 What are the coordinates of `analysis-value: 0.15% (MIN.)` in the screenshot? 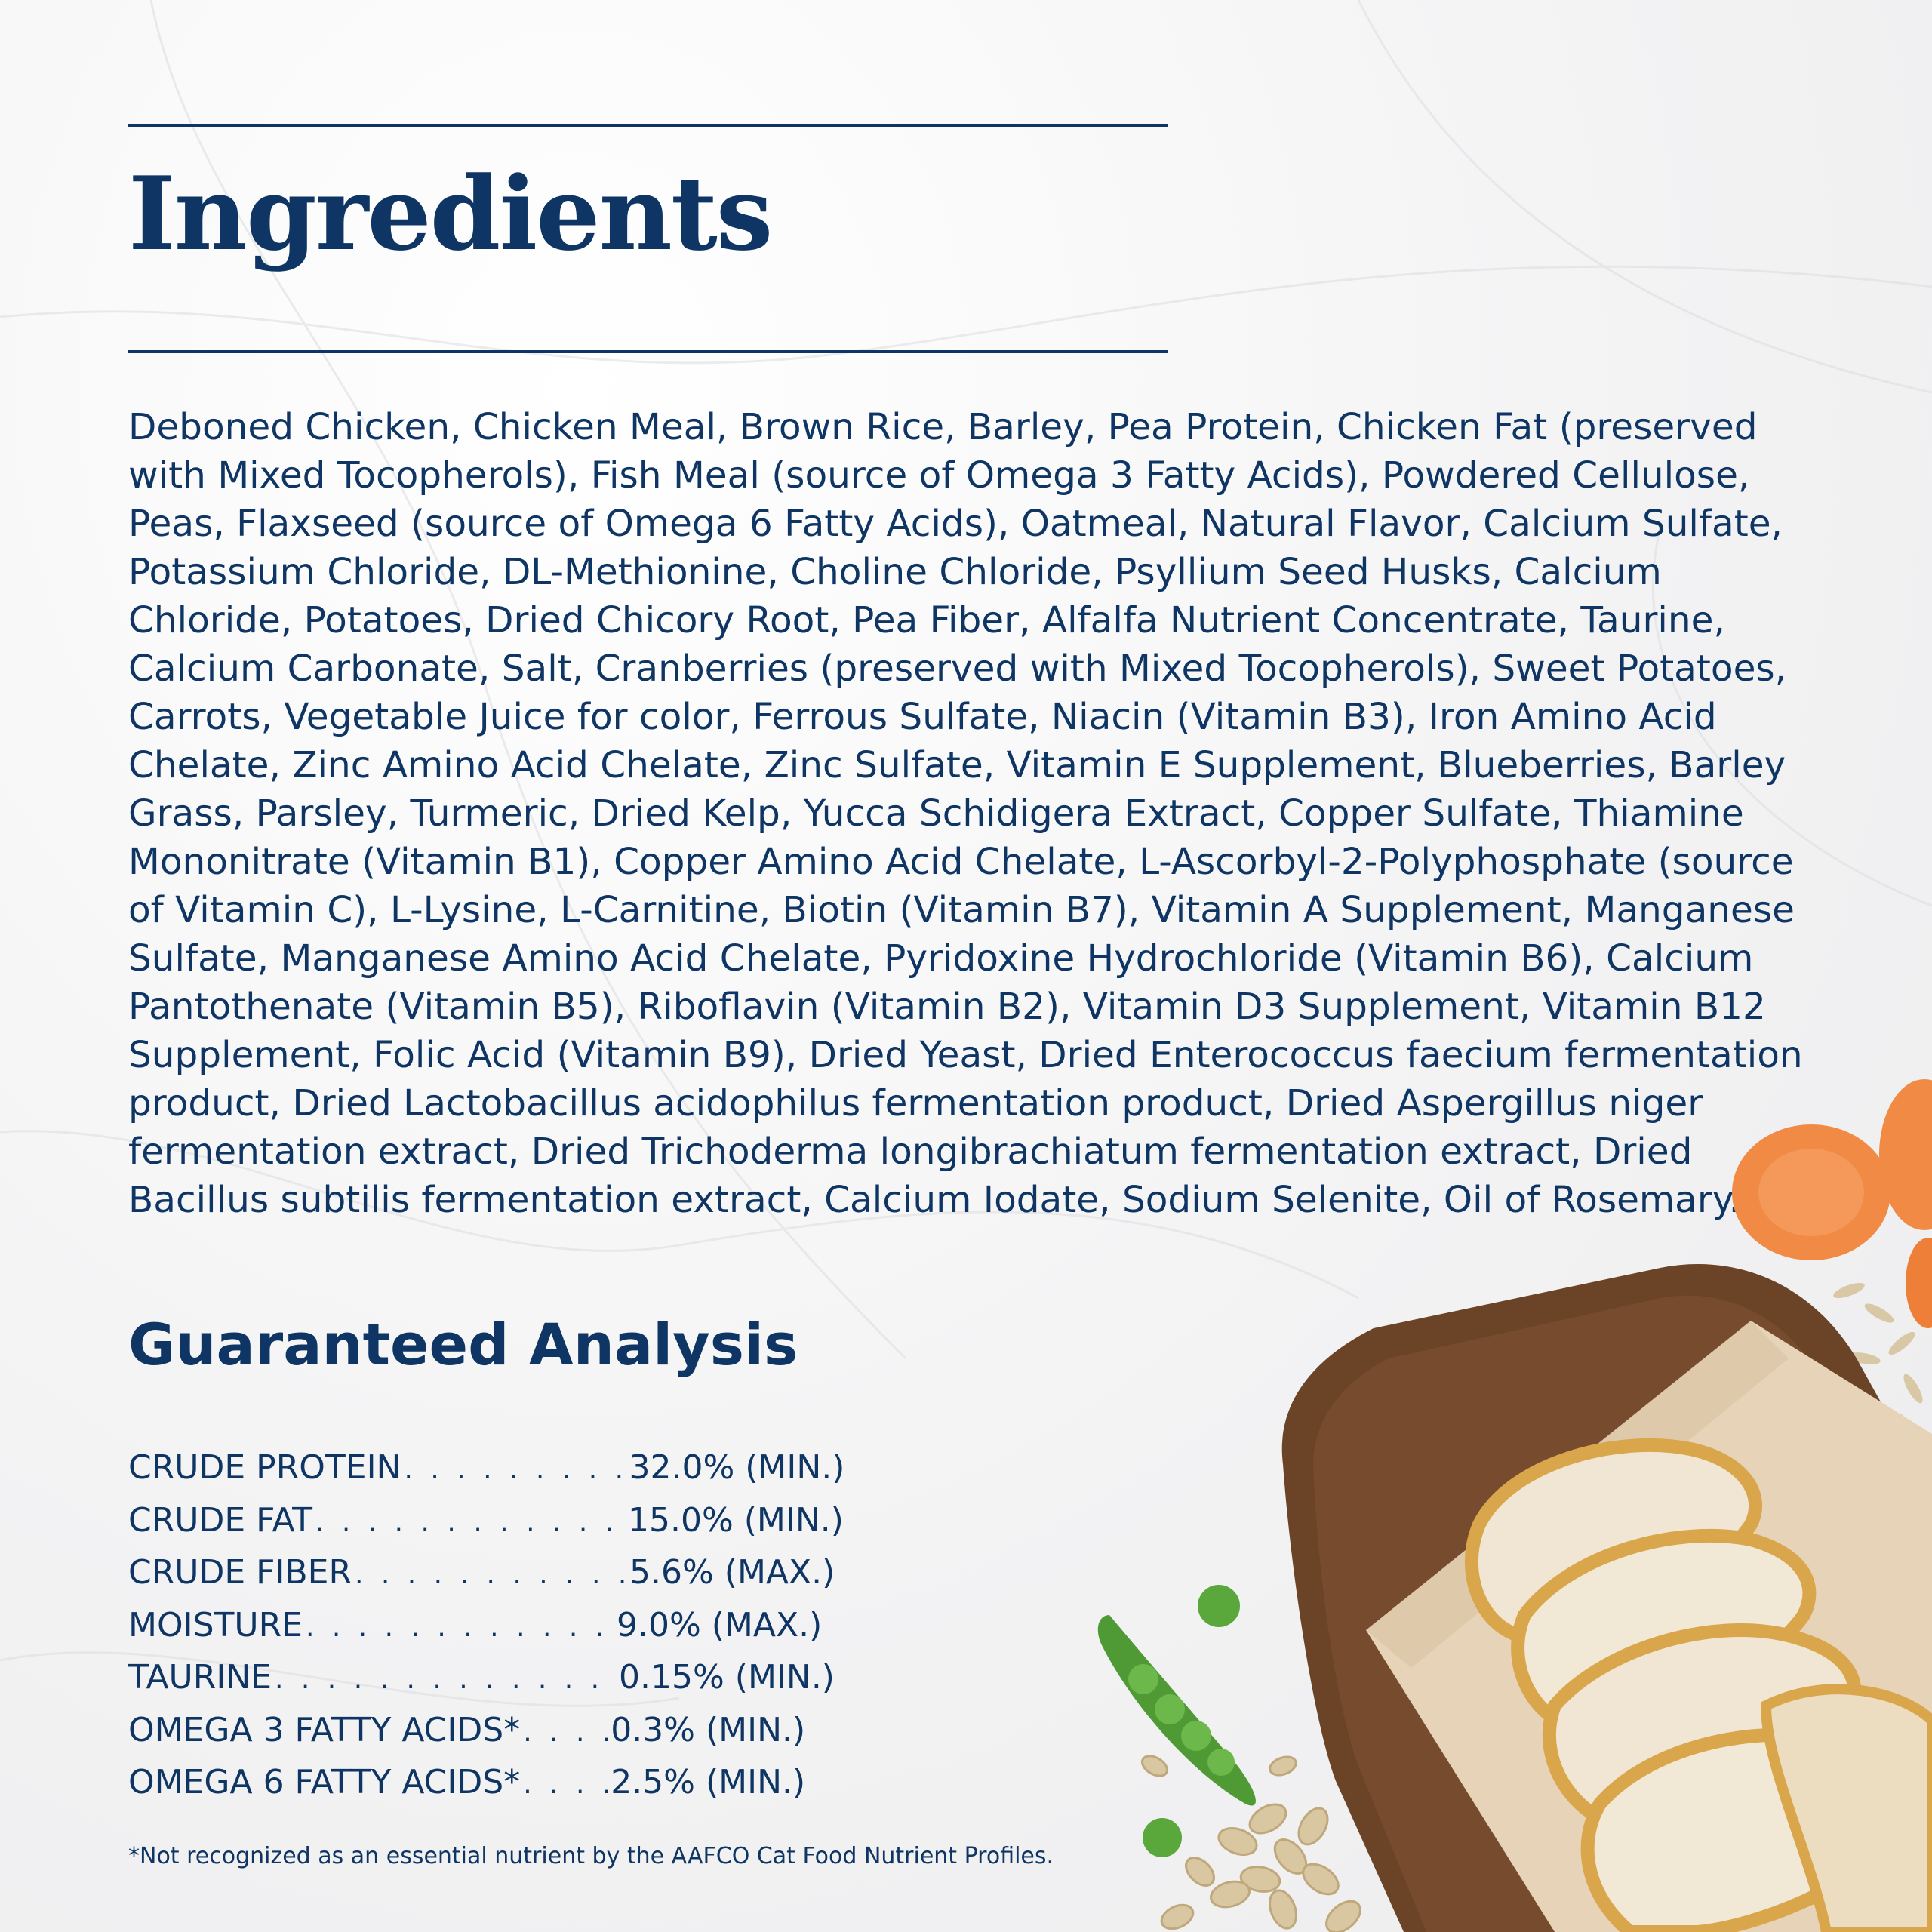 It's located at (727, 1677).